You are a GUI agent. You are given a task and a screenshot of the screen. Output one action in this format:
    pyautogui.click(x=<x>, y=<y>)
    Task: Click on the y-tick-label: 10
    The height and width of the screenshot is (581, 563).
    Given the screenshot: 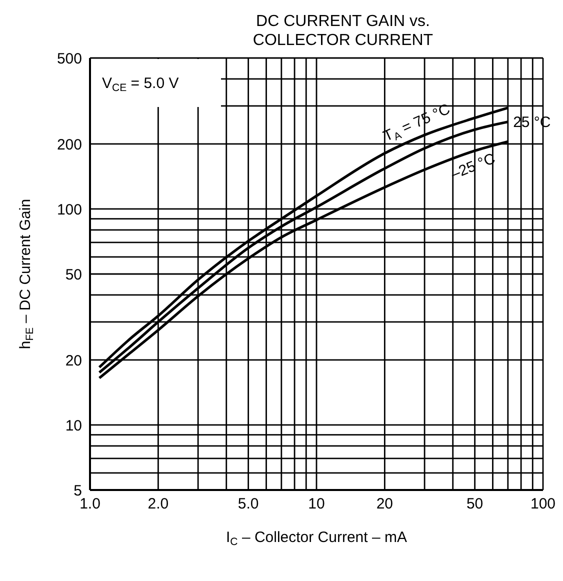 What is the action you would take?
    pyautogui.click(x=73, y=425)
    